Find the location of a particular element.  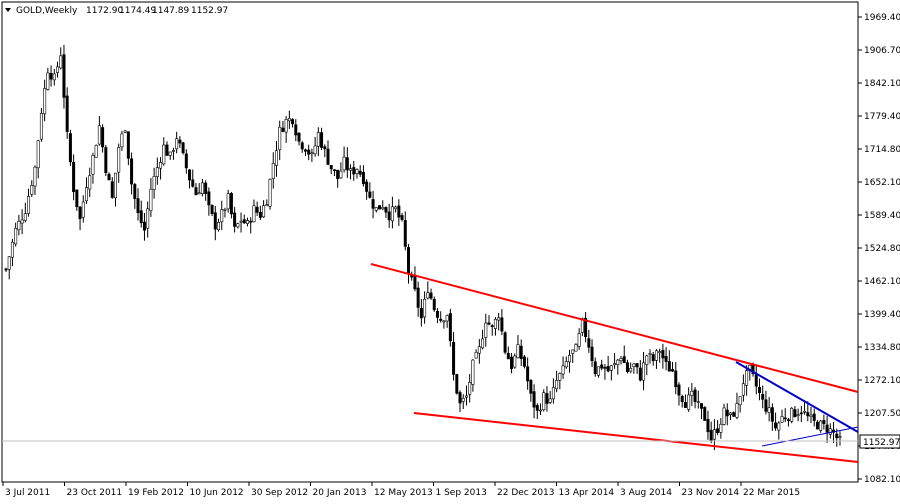

y-tick-label: 1779.40 is located at coordinates (882, 117).